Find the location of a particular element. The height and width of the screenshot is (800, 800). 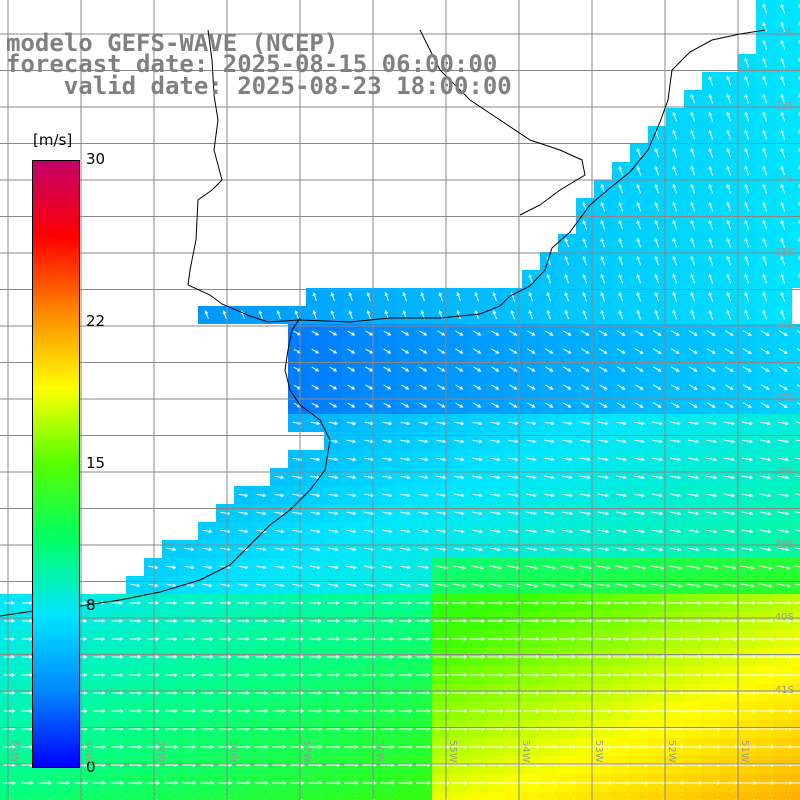

colorbar is located at coordinates (56, 464).